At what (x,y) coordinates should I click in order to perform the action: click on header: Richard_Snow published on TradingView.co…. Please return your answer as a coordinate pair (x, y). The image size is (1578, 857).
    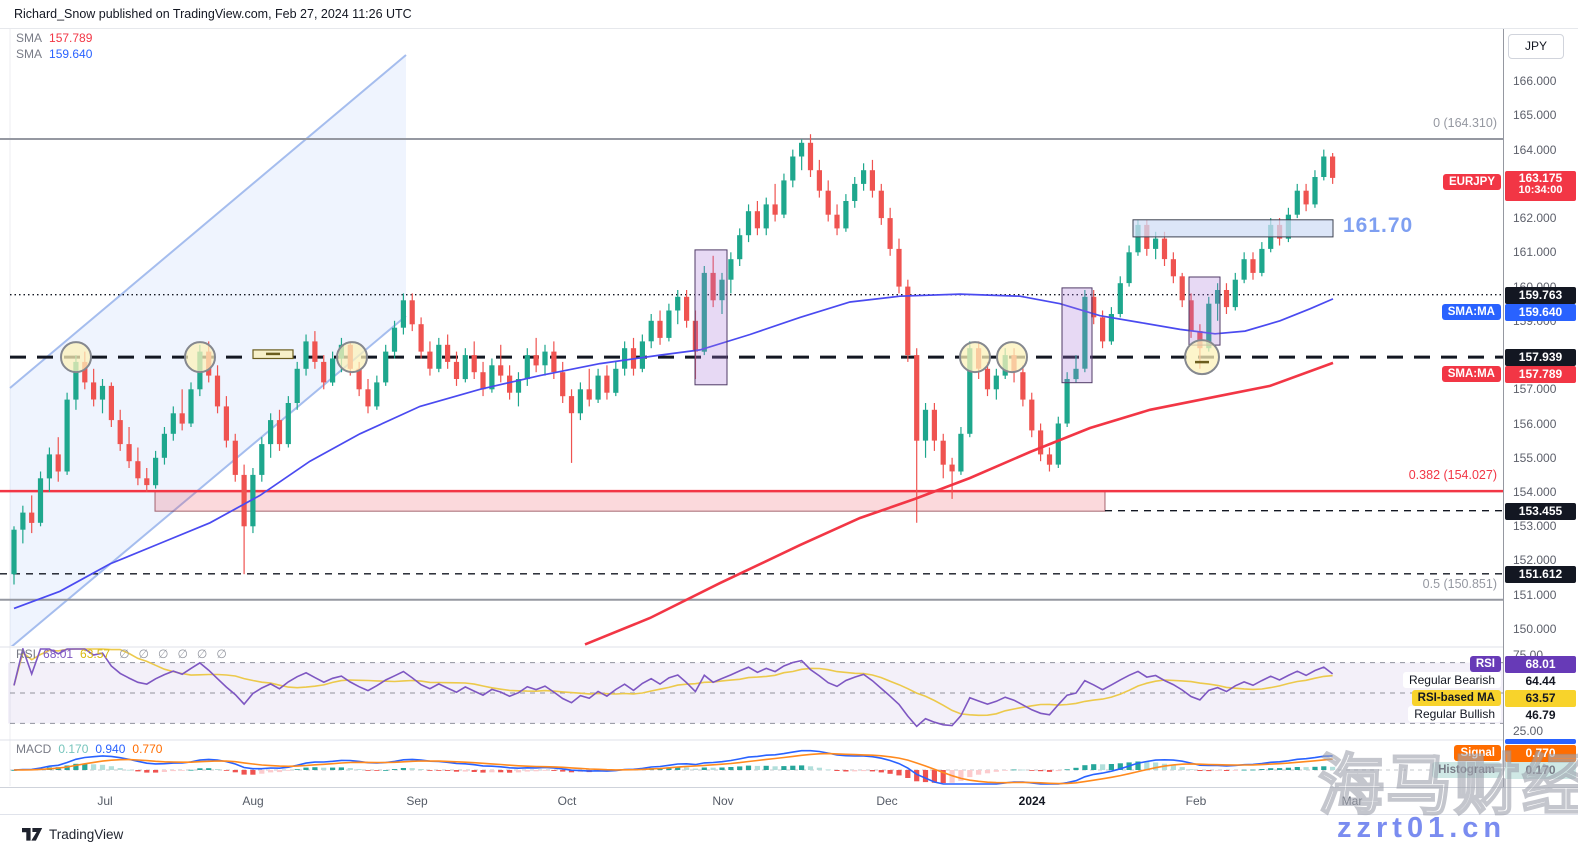
    Looking at the image, I should click on (789, 14).